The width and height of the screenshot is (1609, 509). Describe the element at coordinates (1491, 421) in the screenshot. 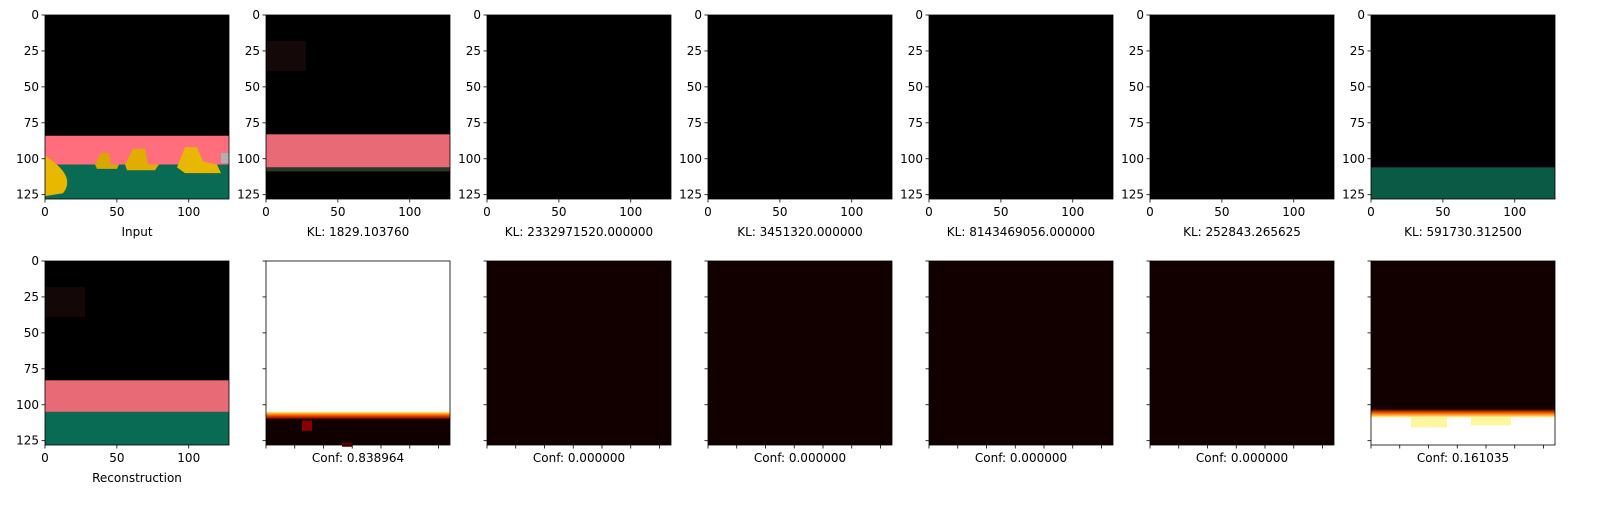

I see `yellow-streak` at that location.